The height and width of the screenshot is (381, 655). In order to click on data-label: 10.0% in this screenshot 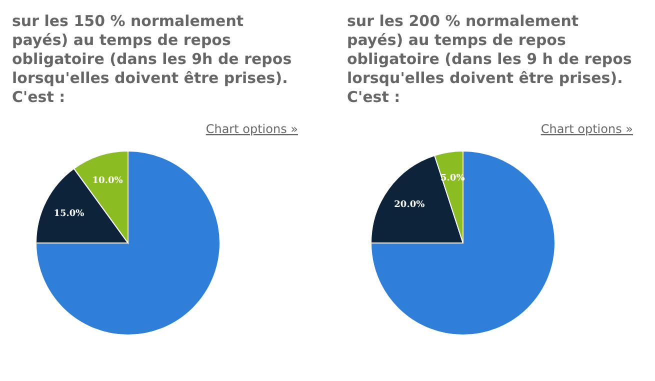, I will do `click(108, 181)`.